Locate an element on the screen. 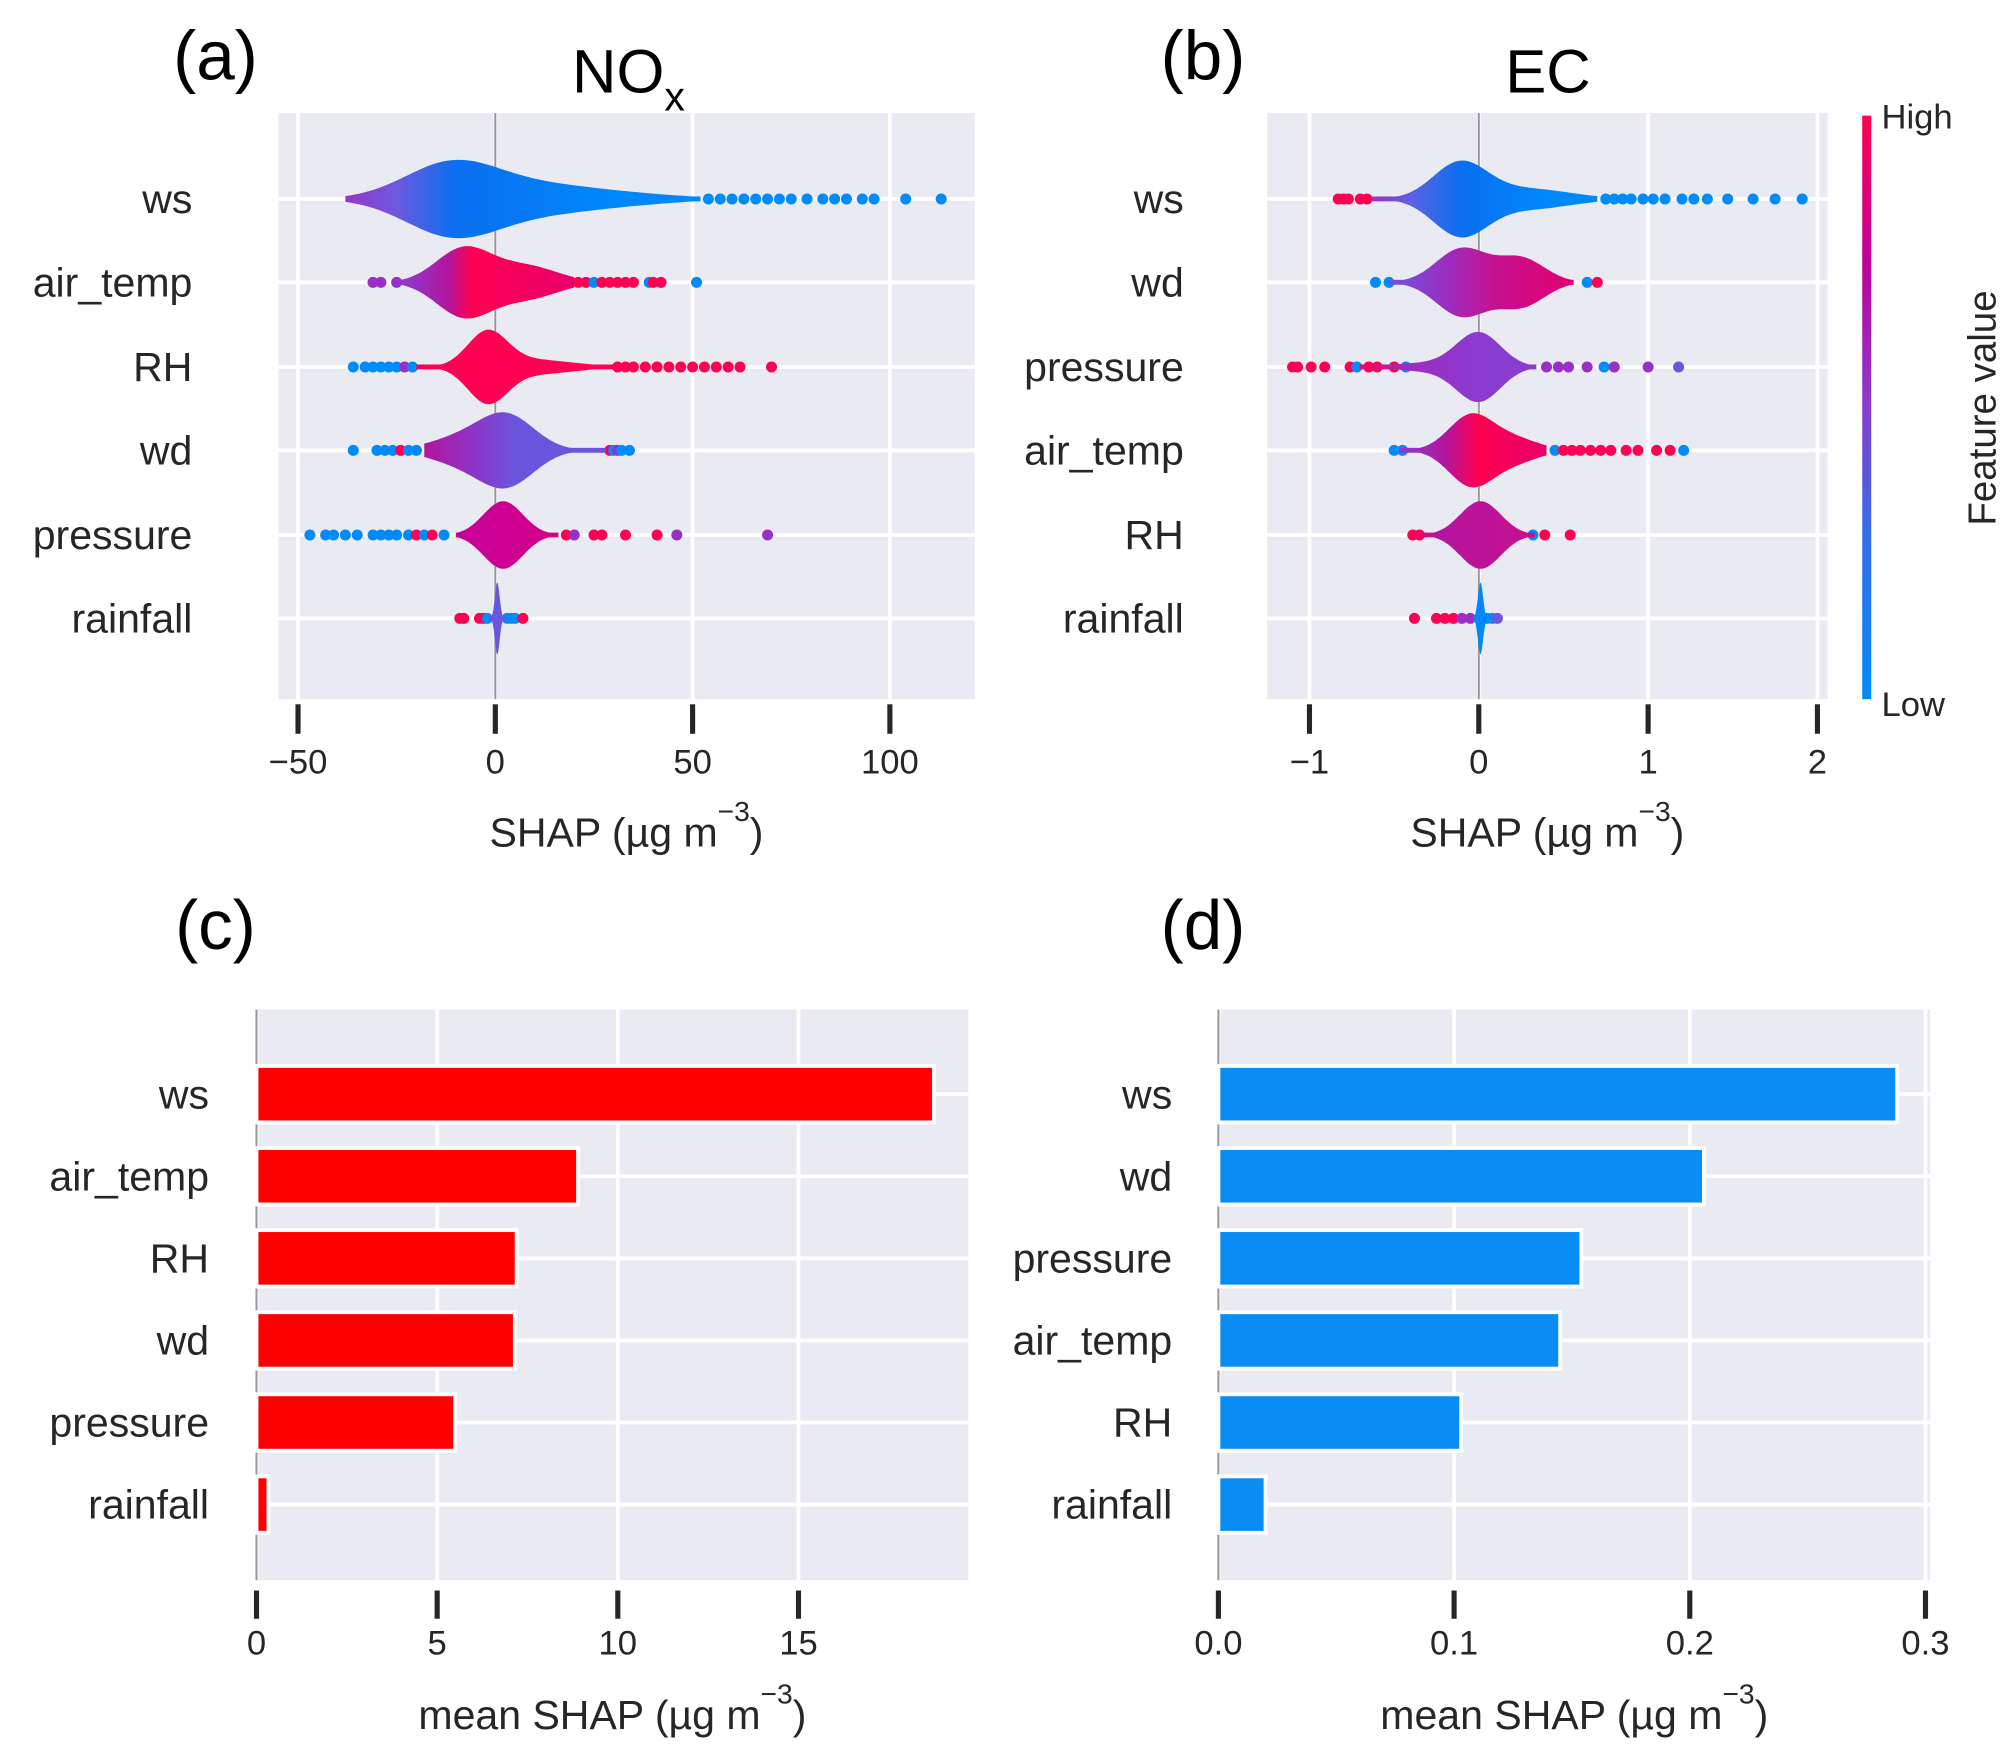 The height and width of the screenshot is (1760, 2011). bar-pressure is located at coordinates (356, 1422).